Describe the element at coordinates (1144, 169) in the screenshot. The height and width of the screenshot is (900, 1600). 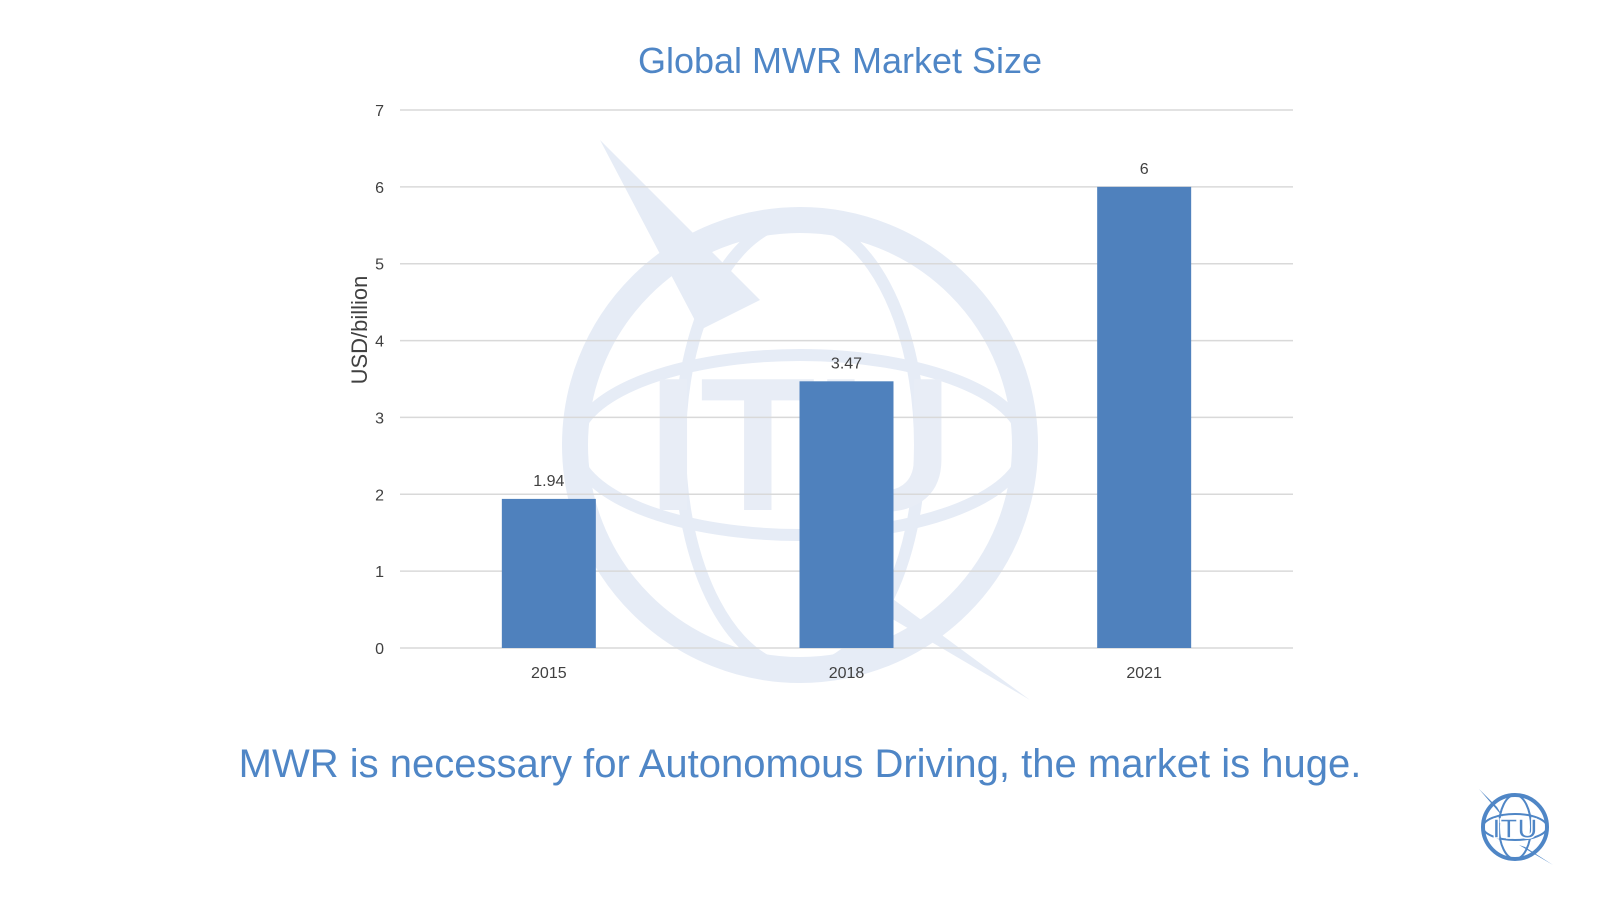
I see `data-label-2021: 6` at that location.